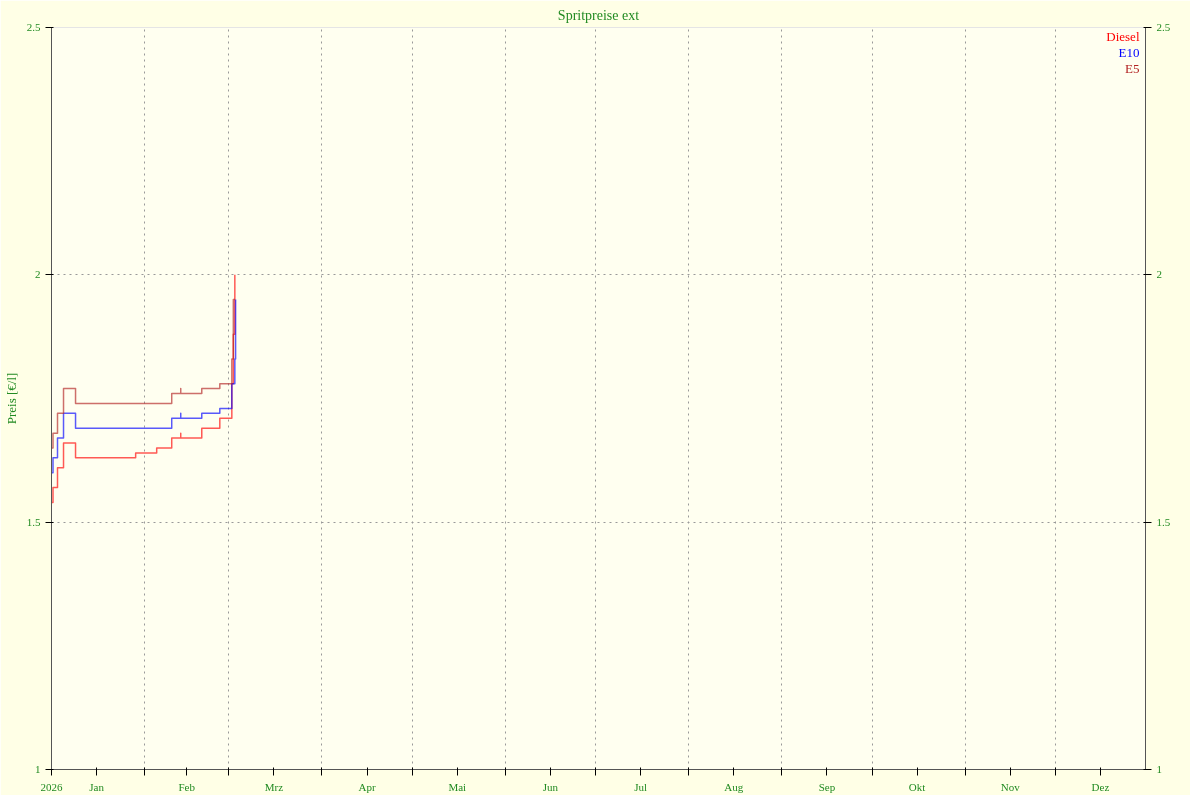 The image size is (1200, 800). What do you see at coordinates (1159, 274) in the screenshot?
I see `y2-tick-label: 2` at bounding box center [1159, 274].